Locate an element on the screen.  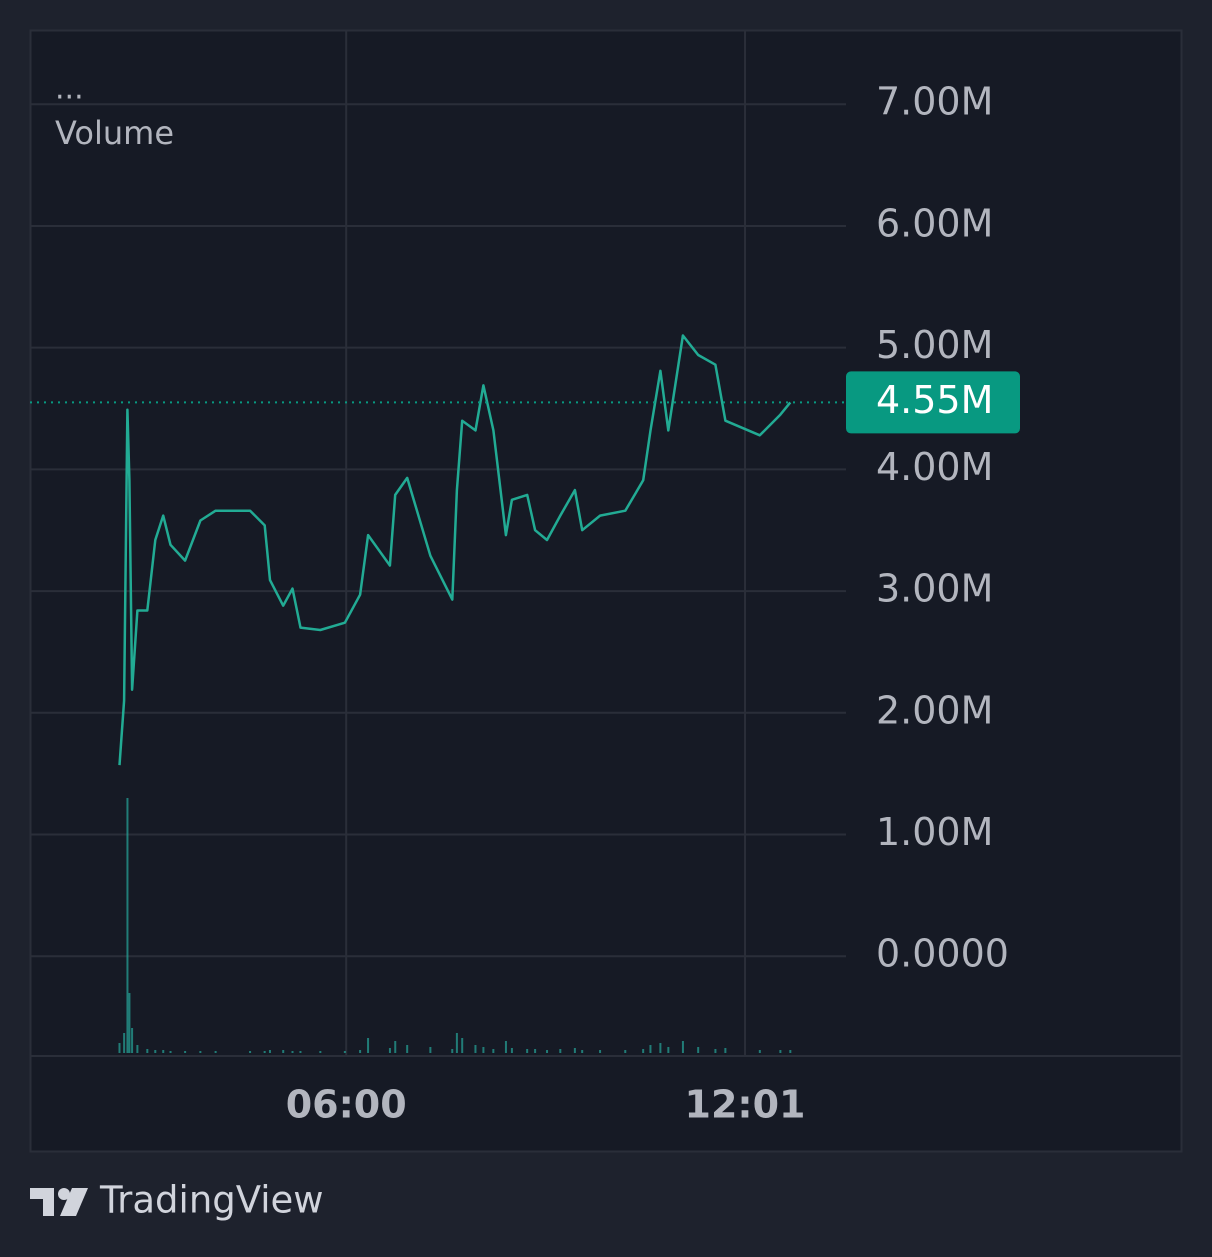
y-tick-label: 0.0000 is located at coordinates (942, 954).